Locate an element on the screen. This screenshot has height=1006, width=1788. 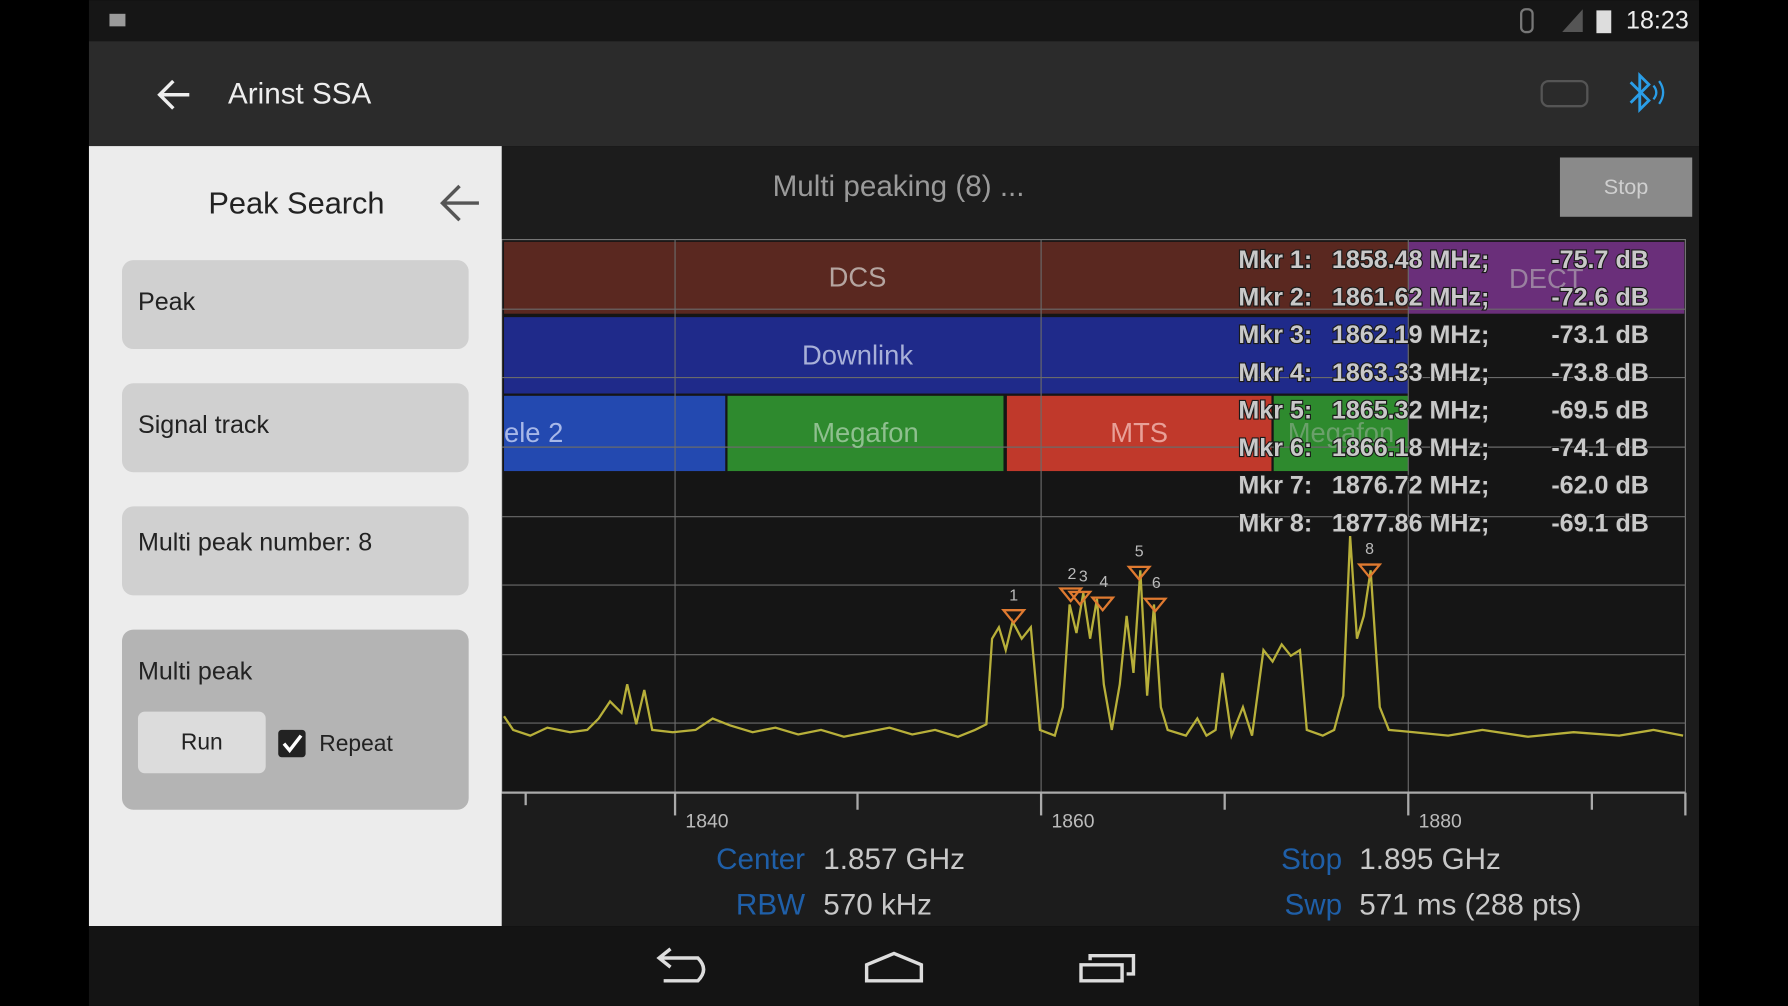
stop-button is located at coordinates (1626, 187).